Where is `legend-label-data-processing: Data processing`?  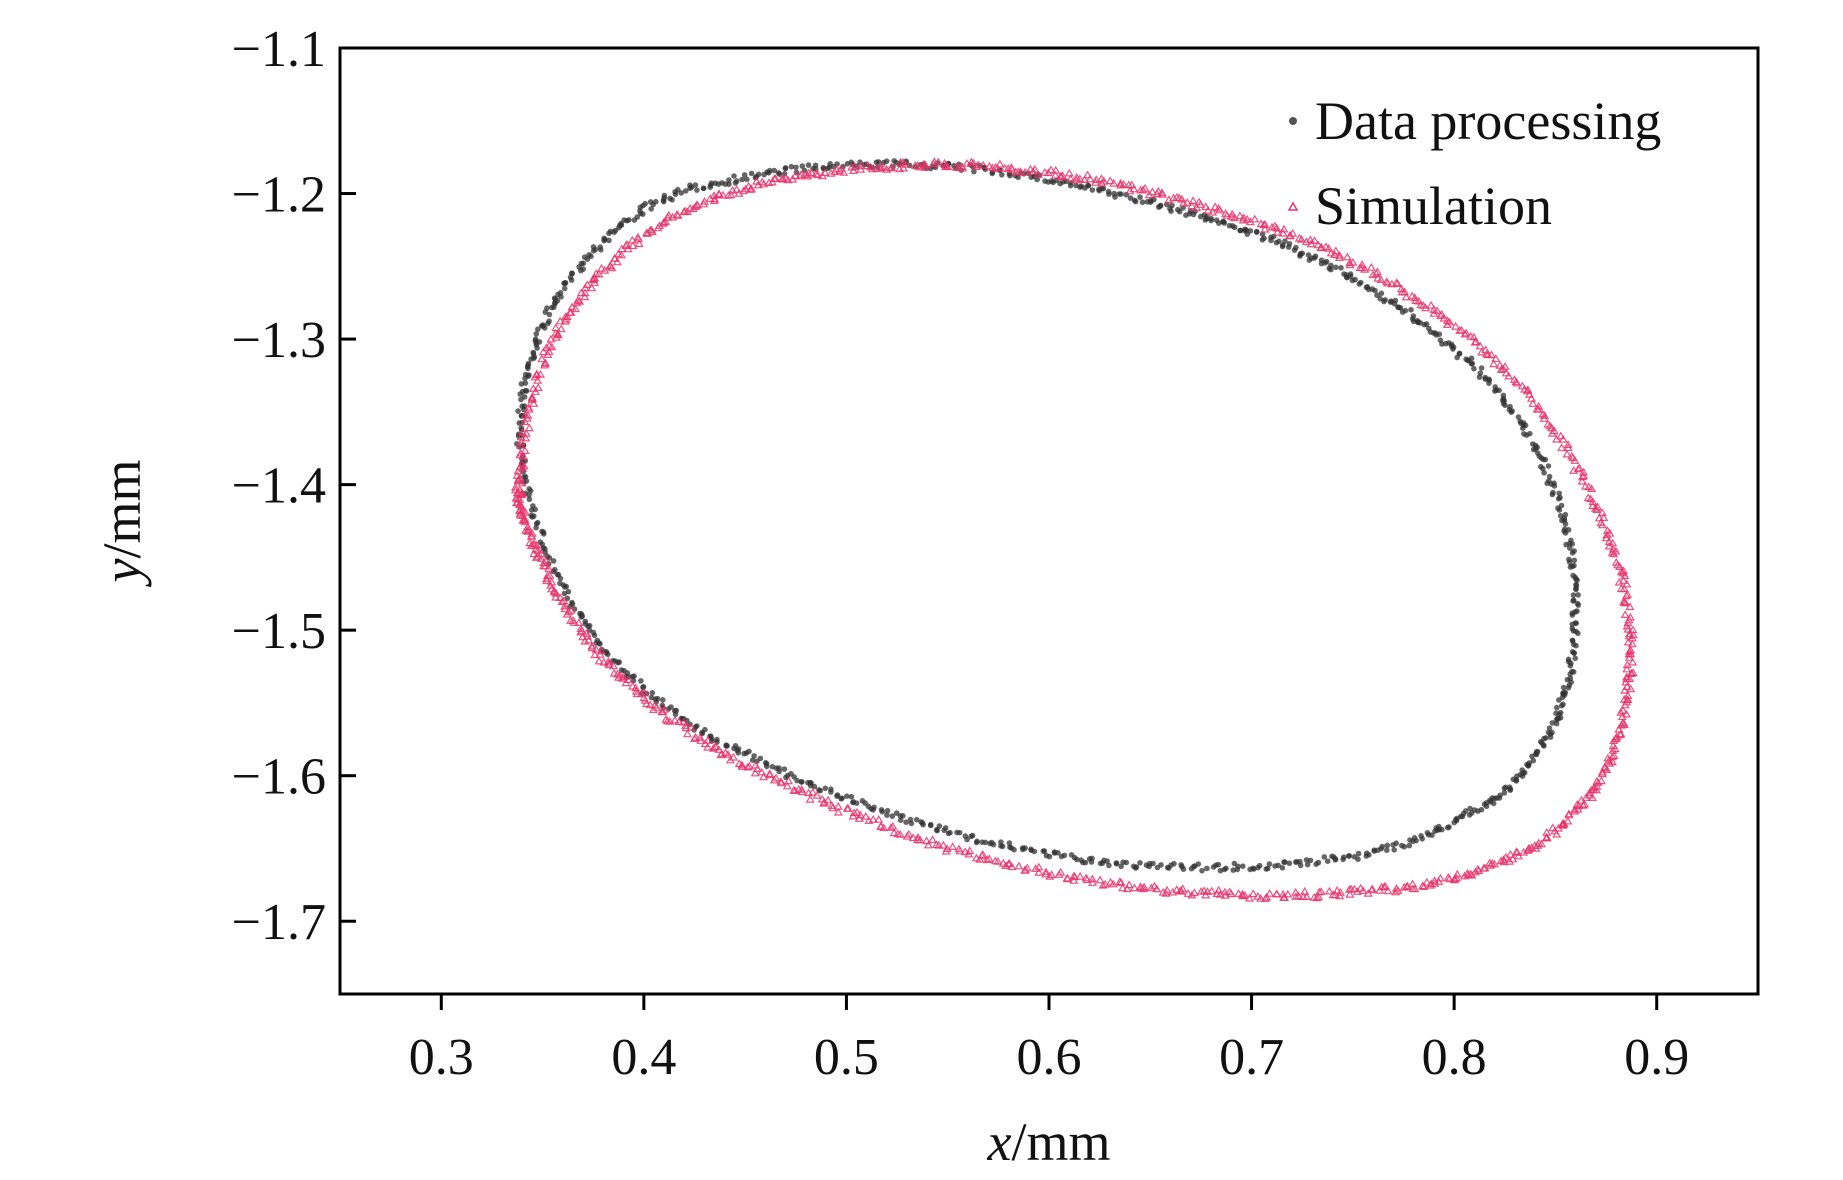 legend-label-data-processing: Data processing is located at coordinates (1488, 121).